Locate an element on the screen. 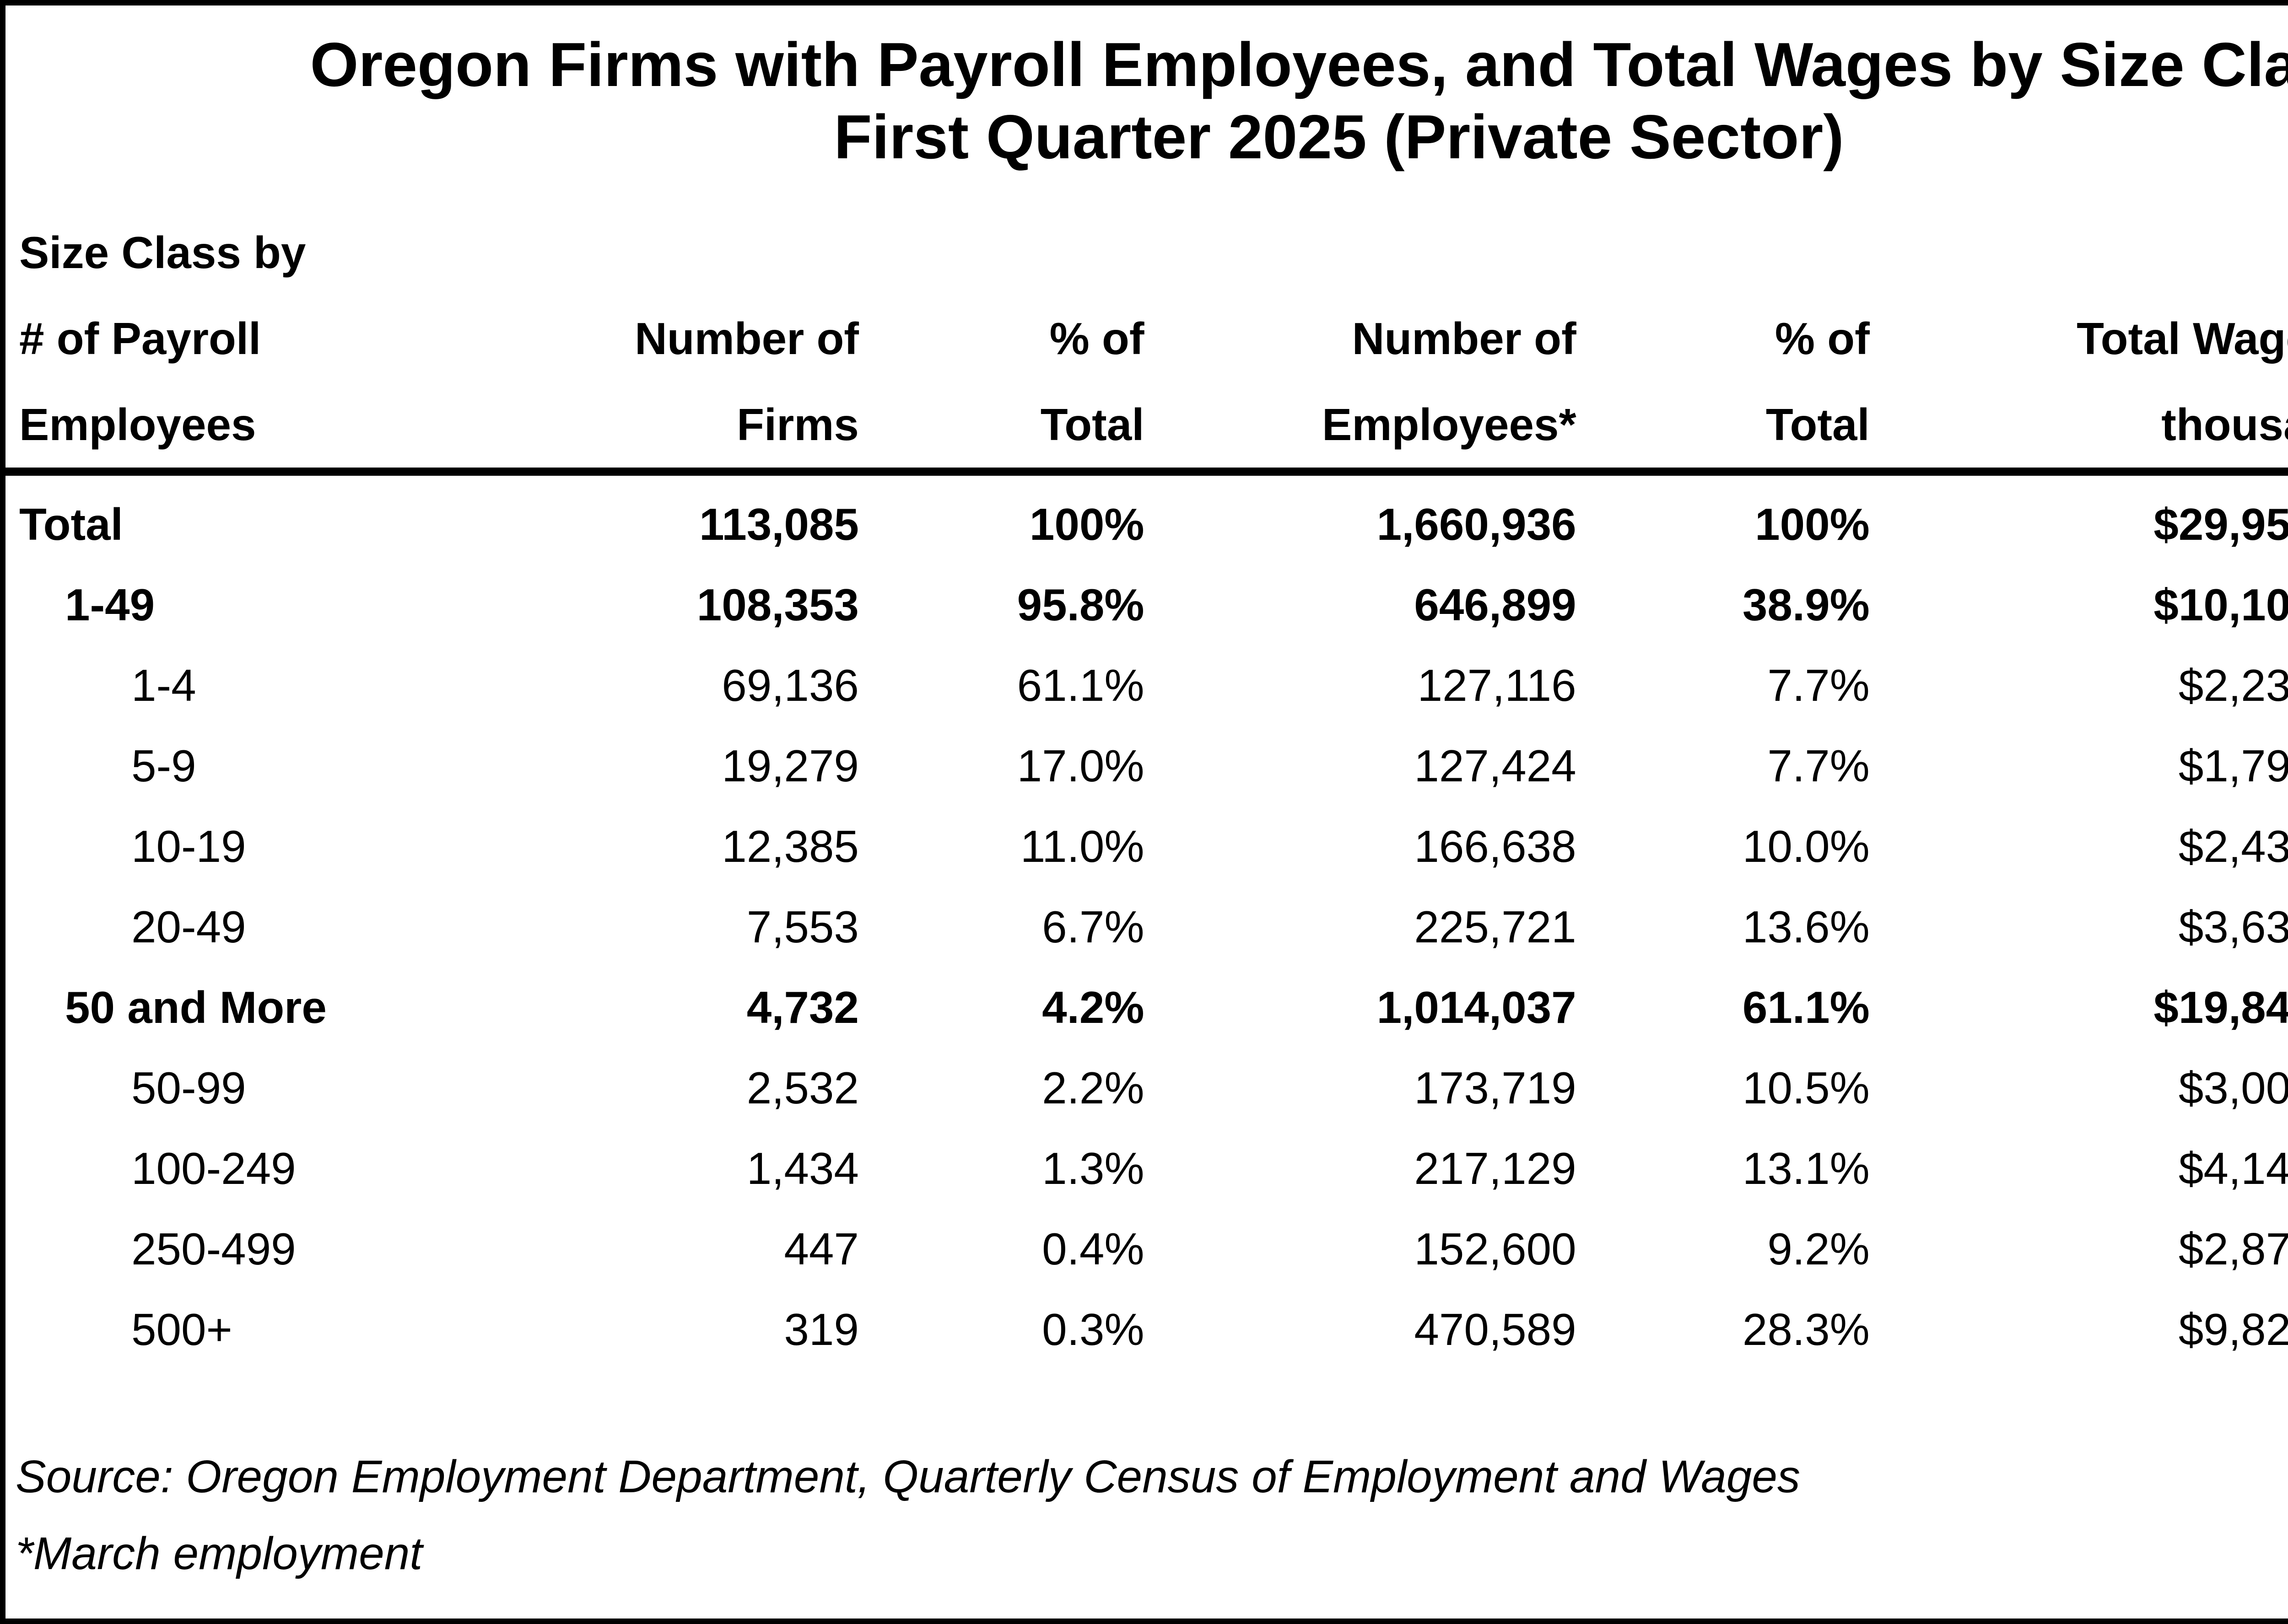 The width and height of the screenshot is (2288, 1624). header-size-class-line1: Size Class by is located at coordinates (162, 253).